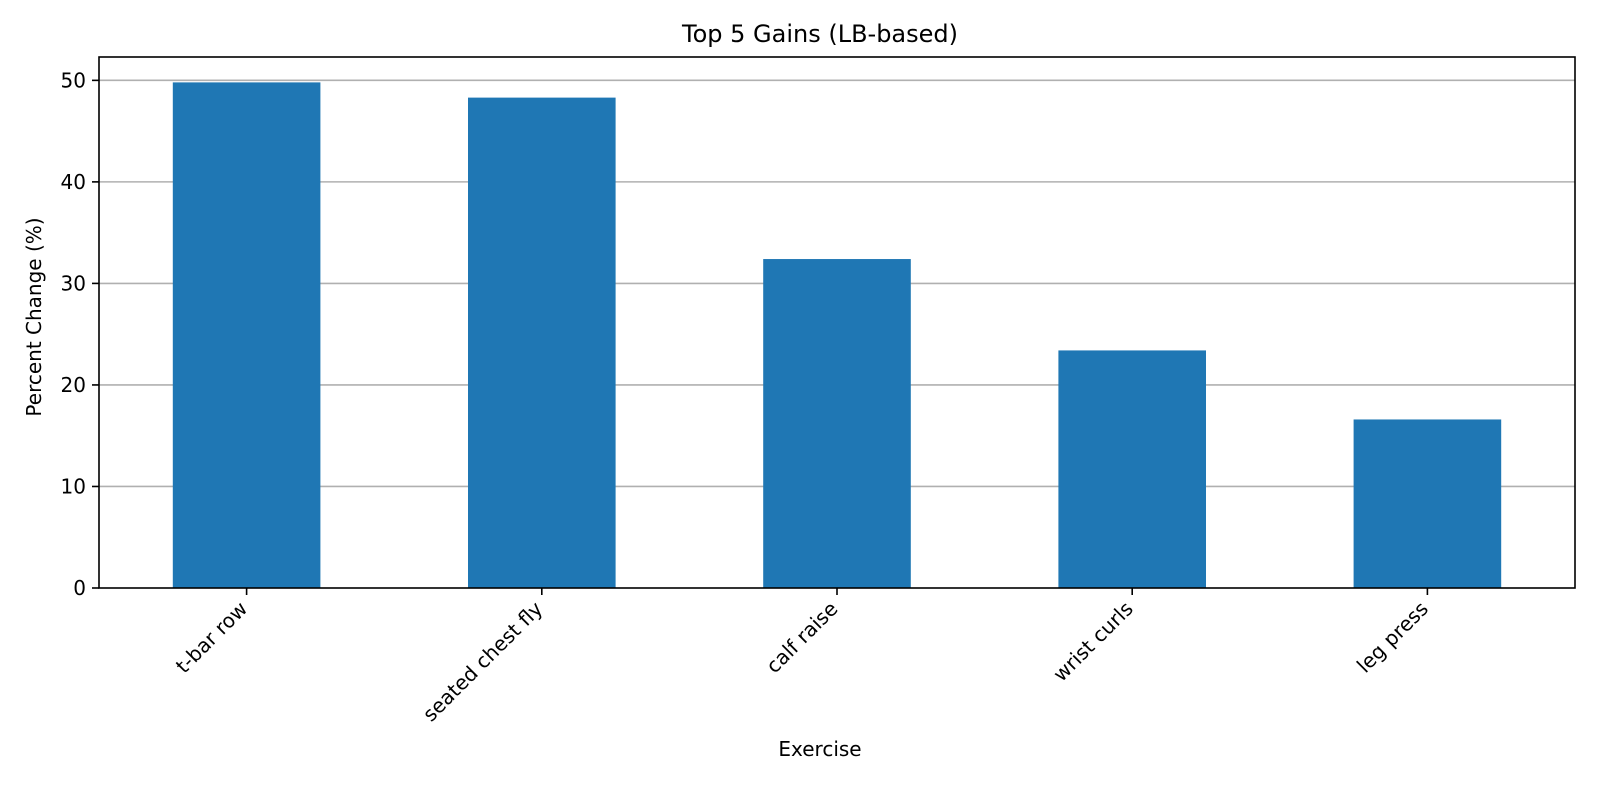 The image size is (1600, 800). Describe the element at coordinates (819, 749) in the screenshot. I see `x-axis-label: Exercise` at that location.